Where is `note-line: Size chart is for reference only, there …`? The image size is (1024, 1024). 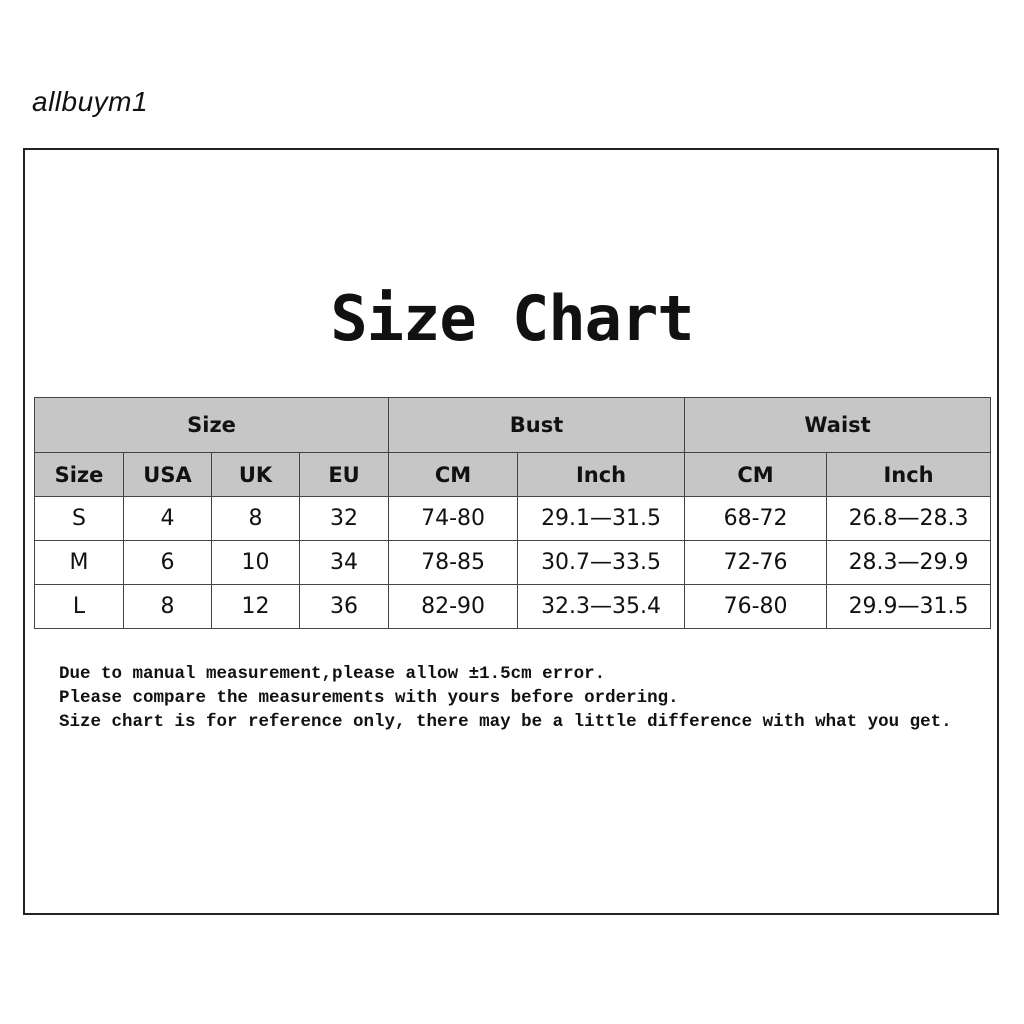 note-line: Size chart is for reference only, there … is located at coordinates (505, 722).